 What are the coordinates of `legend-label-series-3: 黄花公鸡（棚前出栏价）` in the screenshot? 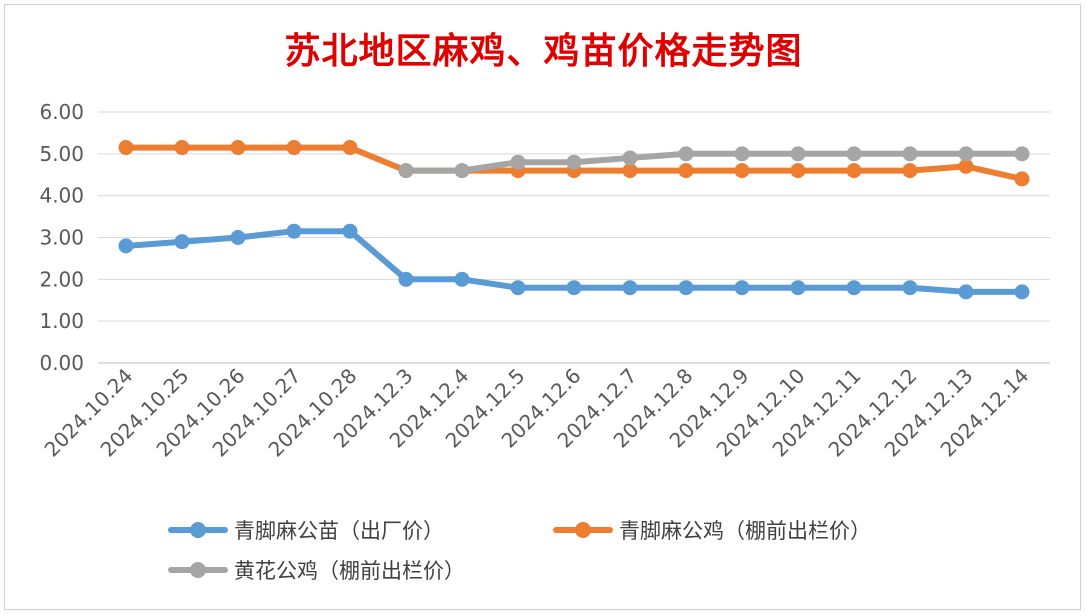 It's located at (349, 571).